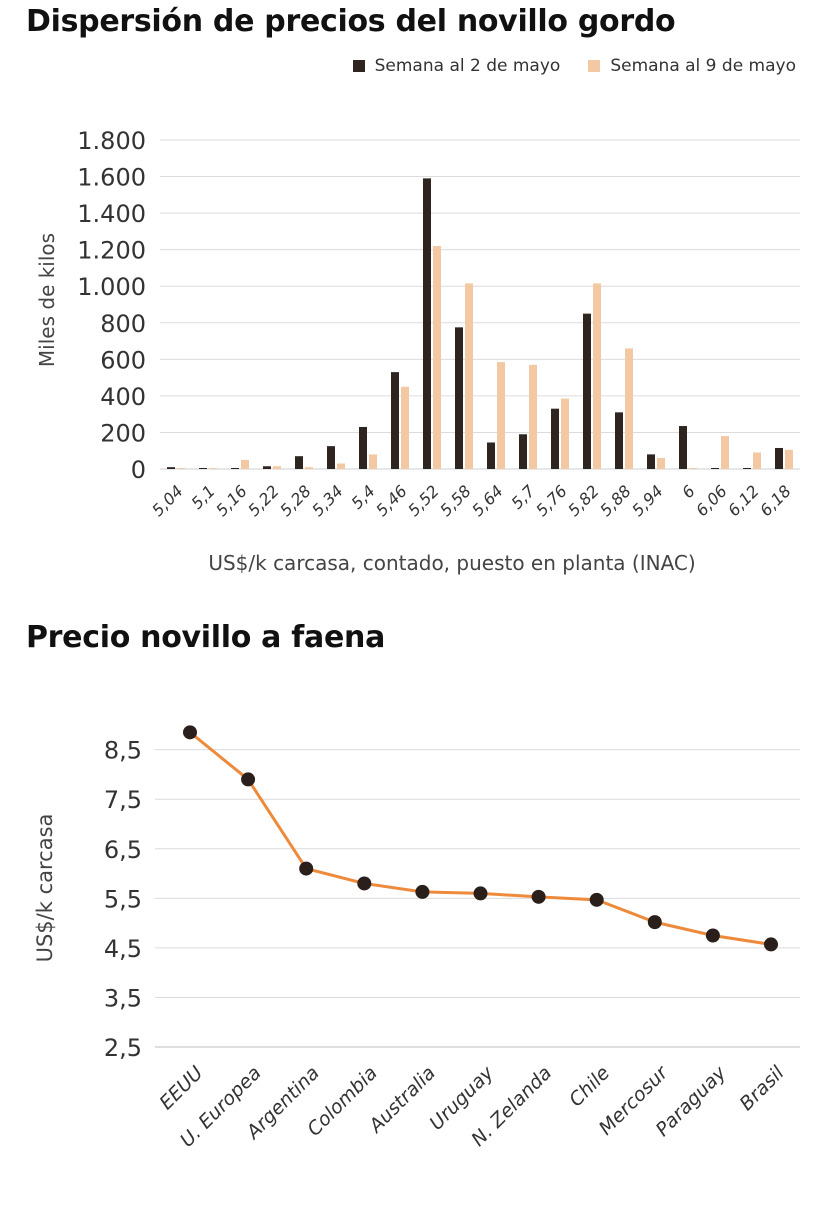 The image size is (840, 1219). I want to click on y-tick-label: 800, so click(123, 324).